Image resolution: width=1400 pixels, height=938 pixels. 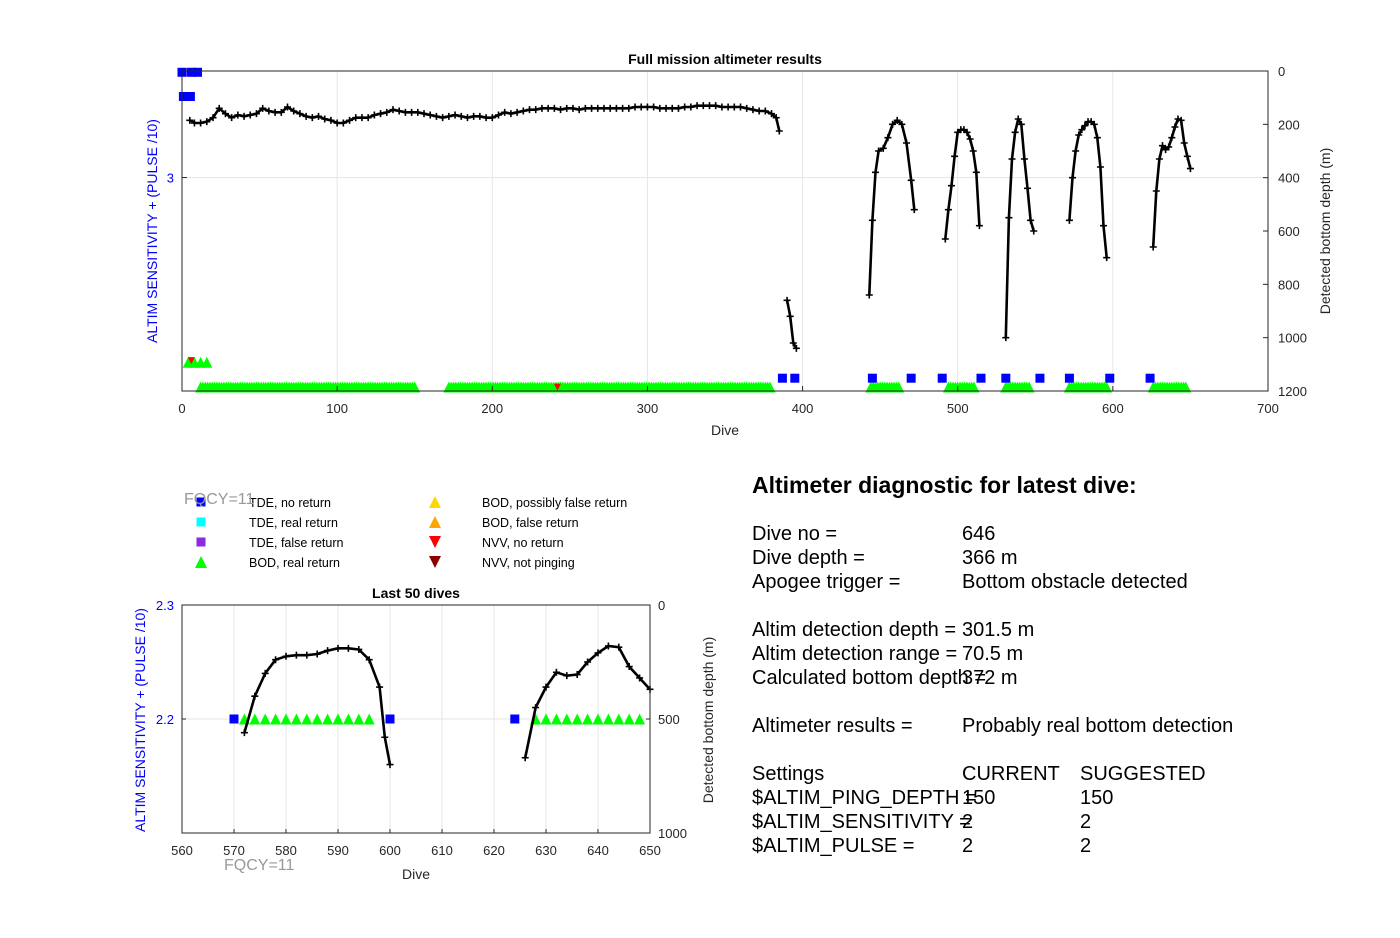 What do you see at coordinates (1062, 630) in the screenshot?
I see `det-depth-row: Altim detection depth = 301.5 m` at bounding box center [1062, 630].